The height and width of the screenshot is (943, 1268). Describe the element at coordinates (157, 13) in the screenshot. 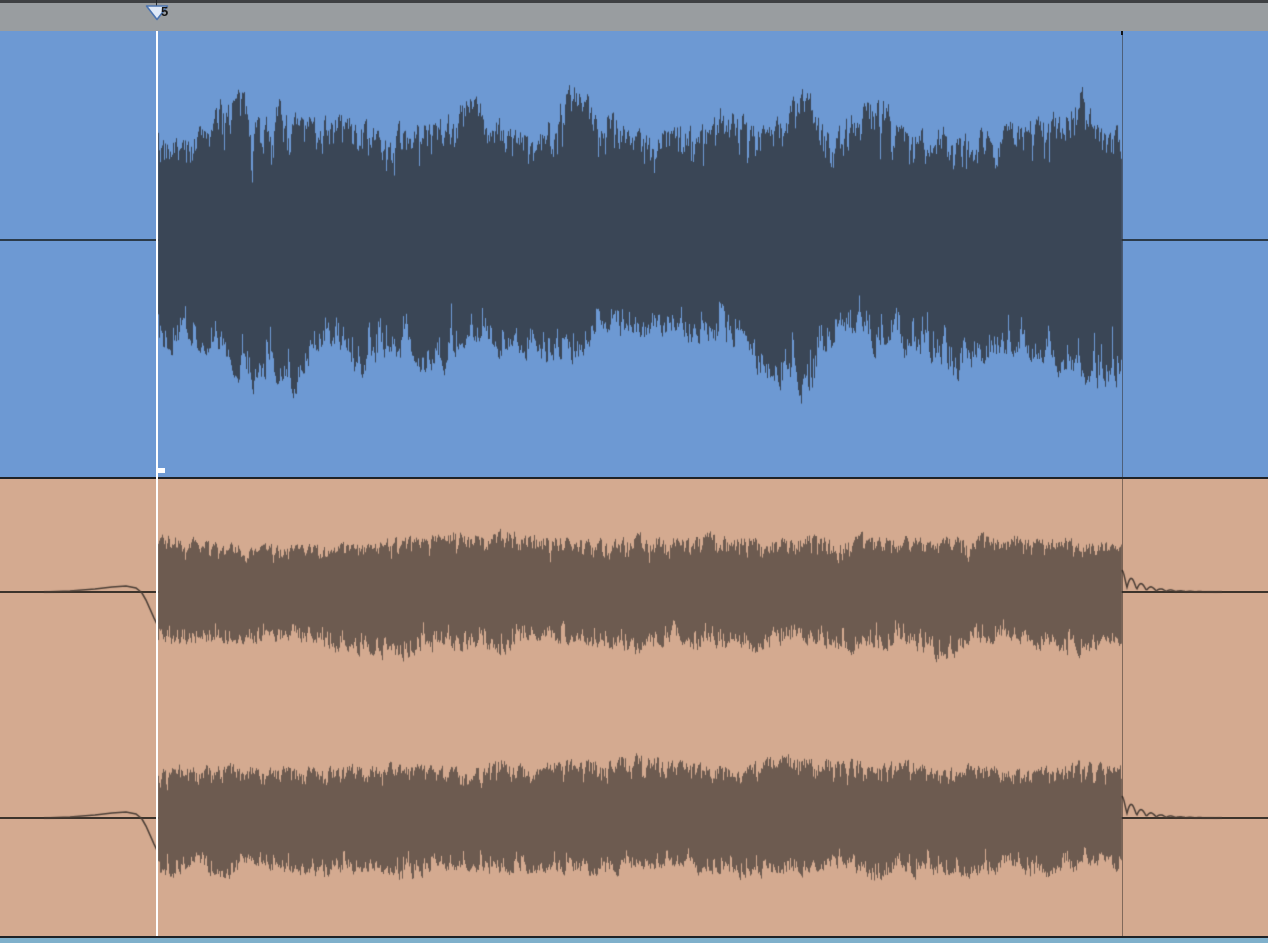

I see `playhead-marker-icon` at that location.